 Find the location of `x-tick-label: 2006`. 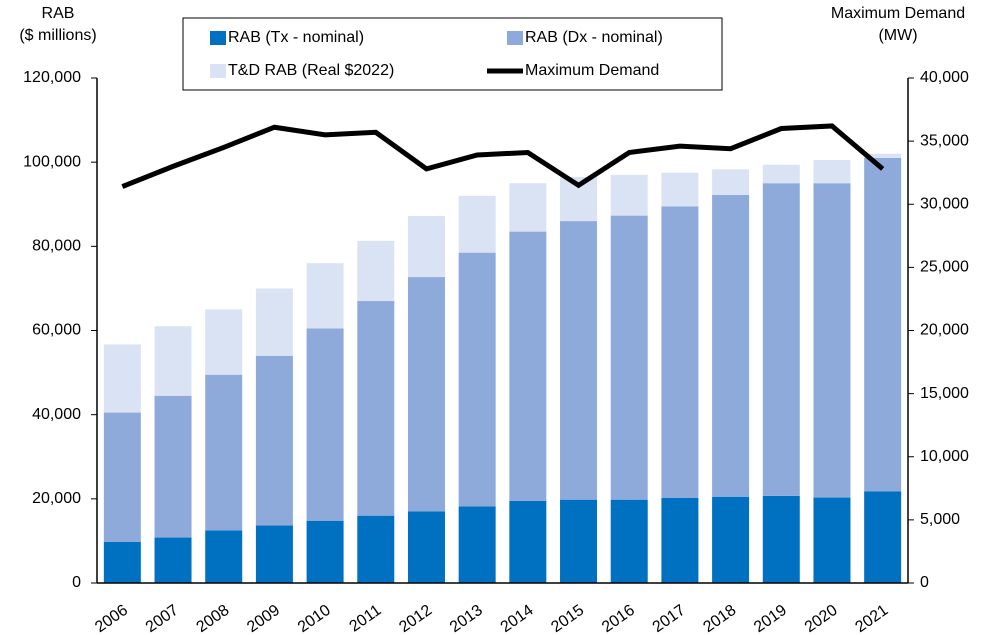

x-tick-label: 2006 is located at coordinates (111, 618).